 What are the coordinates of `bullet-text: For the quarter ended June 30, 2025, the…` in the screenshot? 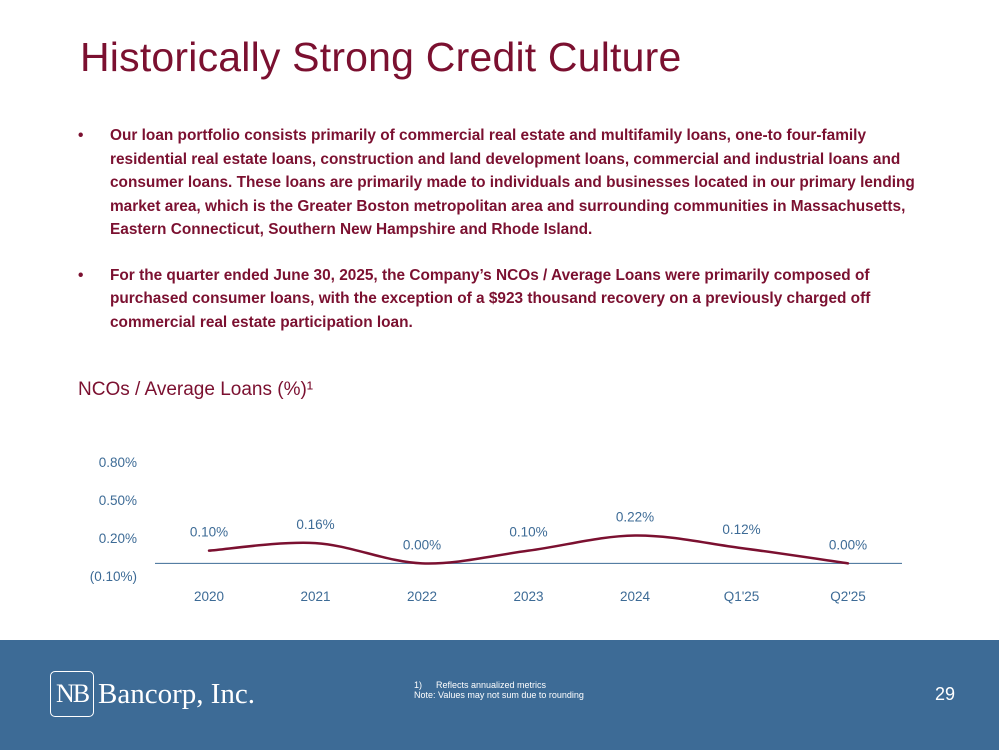 It's located at (490, 298).